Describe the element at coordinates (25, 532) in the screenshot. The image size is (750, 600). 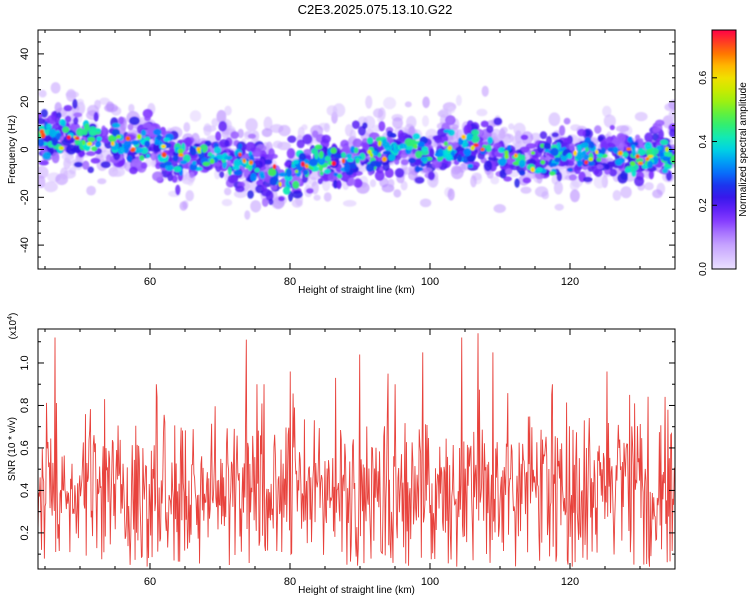
I see `y-tick-label: 0.2` at that location.